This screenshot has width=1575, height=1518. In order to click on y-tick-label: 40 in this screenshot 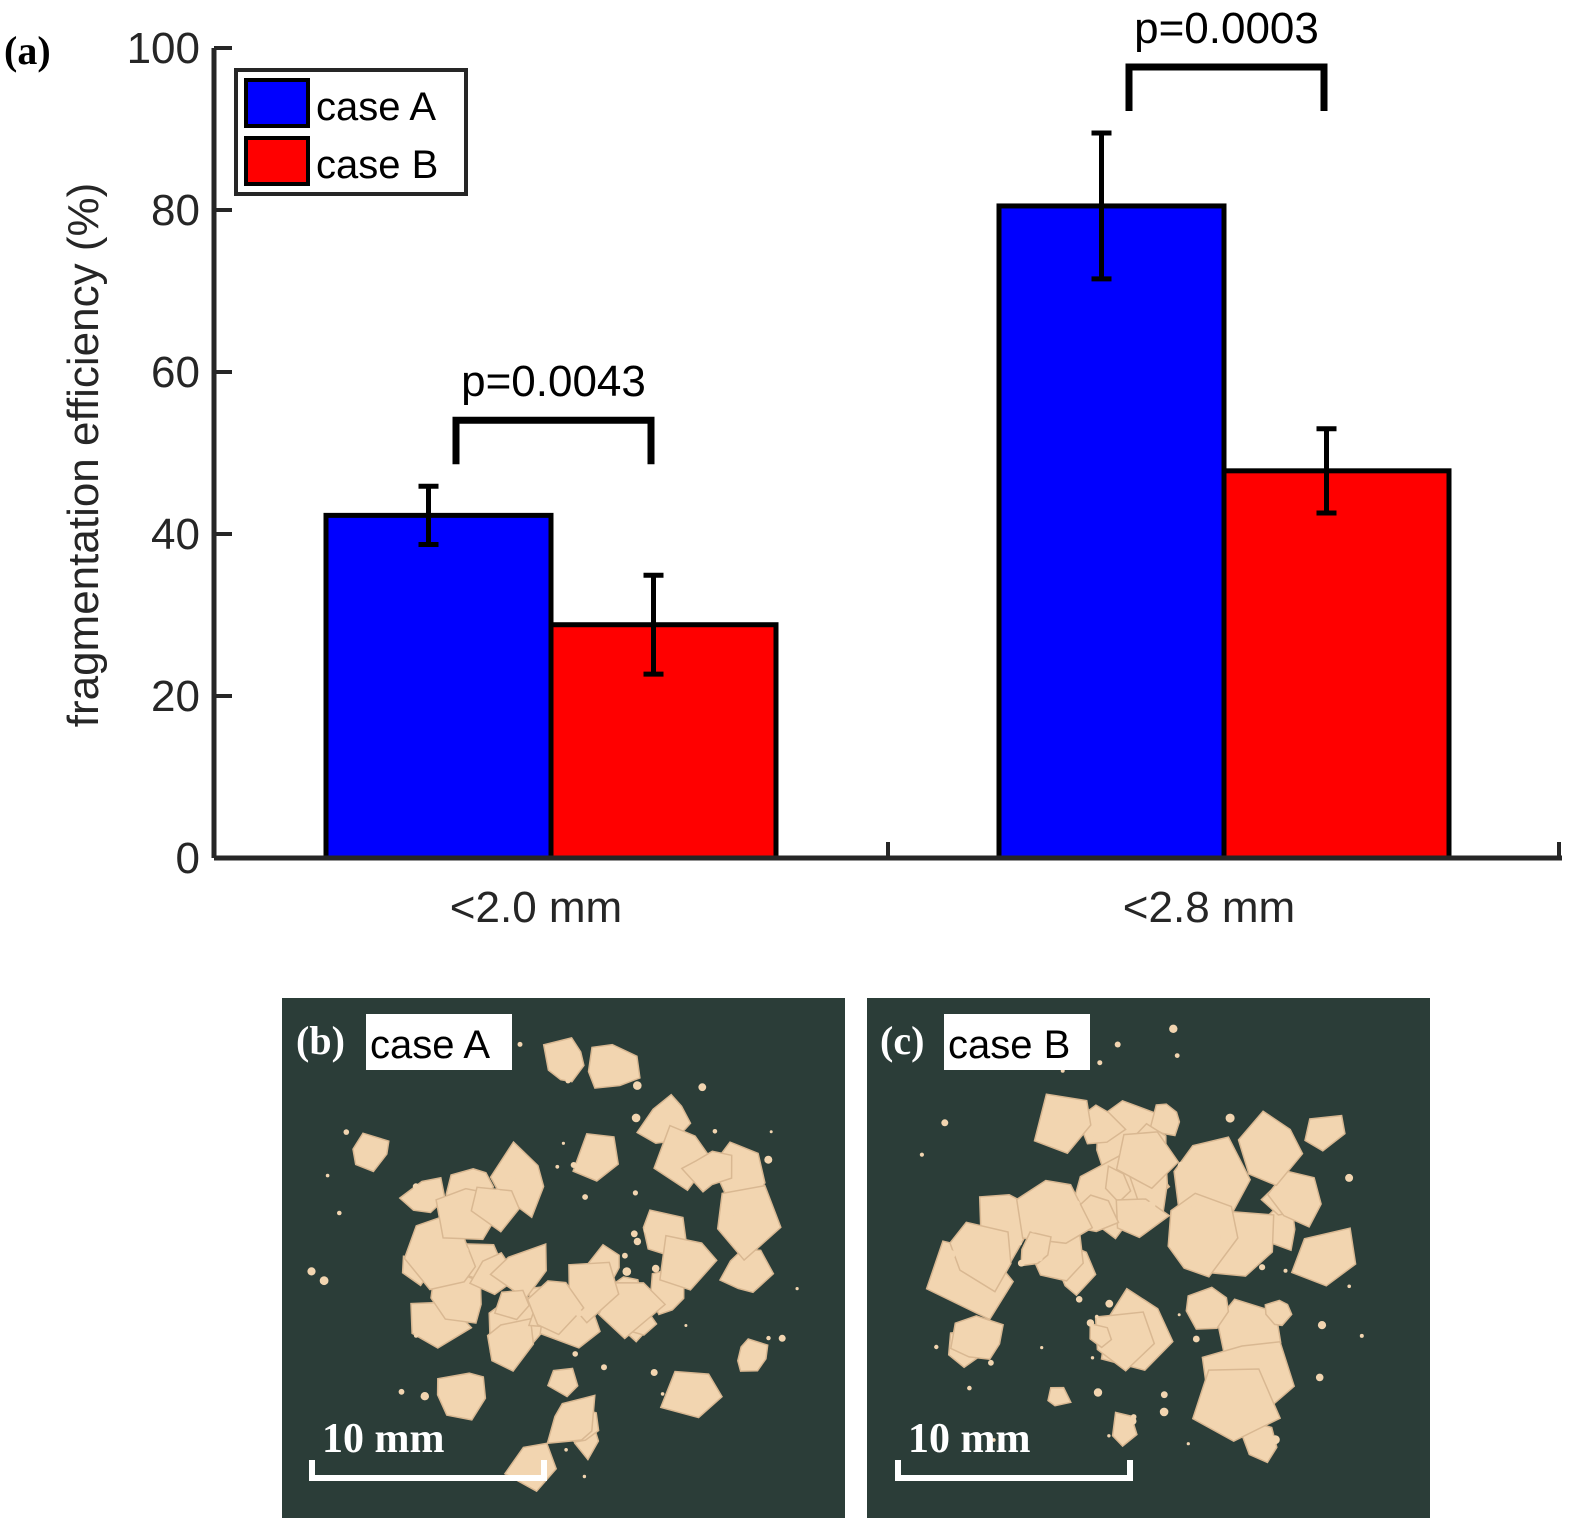, I will do `click(175, 534)`.